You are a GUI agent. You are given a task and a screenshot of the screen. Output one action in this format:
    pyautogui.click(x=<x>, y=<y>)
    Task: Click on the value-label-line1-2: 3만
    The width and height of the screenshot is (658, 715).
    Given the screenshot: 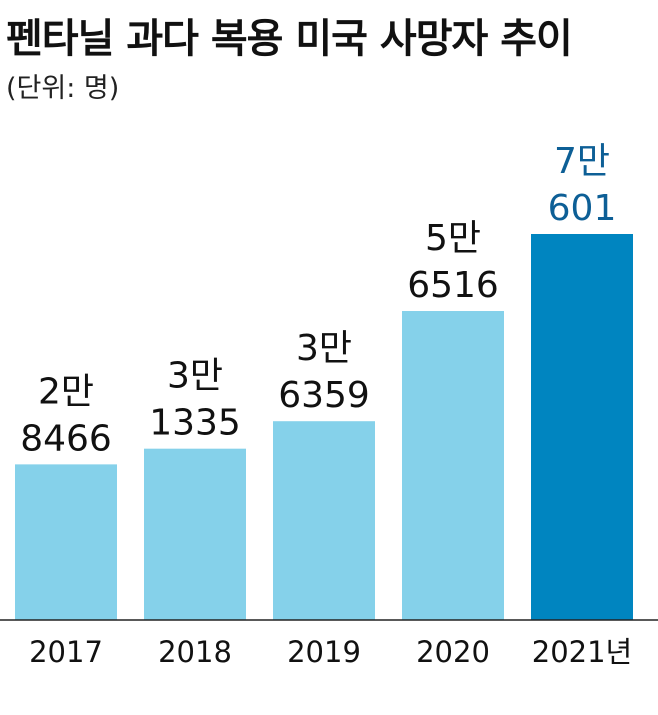 What is the action you would take?
    pyautogui.click(x=324, y=348)
    